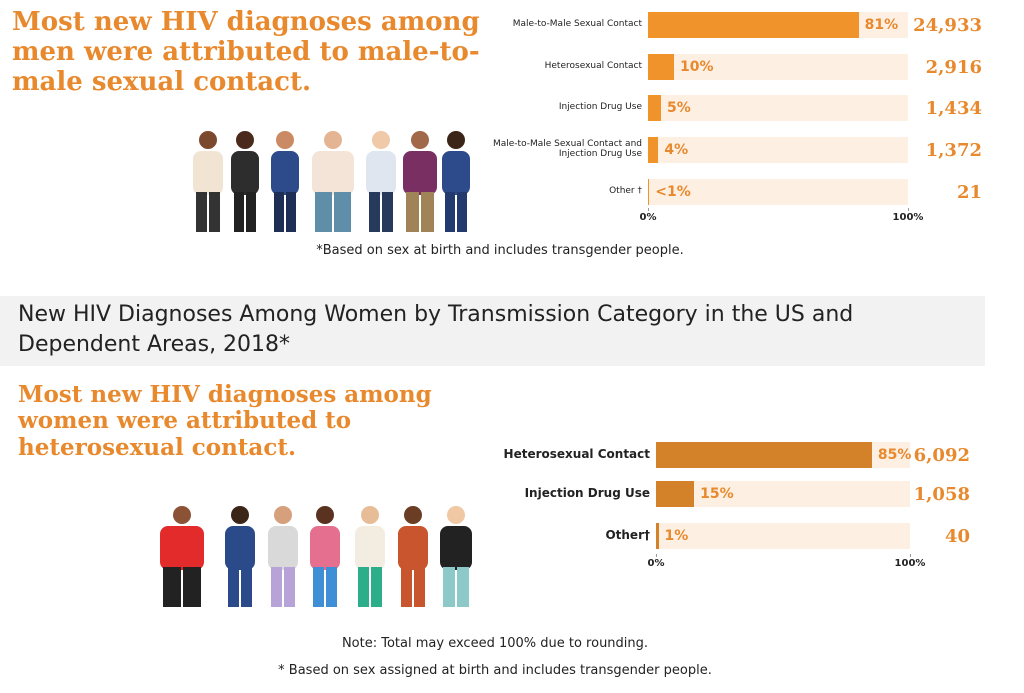 The image size is (1024, 693). What do you see at coordinates (953, 108) in the screenshot?
I see `count-label: 1,434` at bounding box center [953, 108].